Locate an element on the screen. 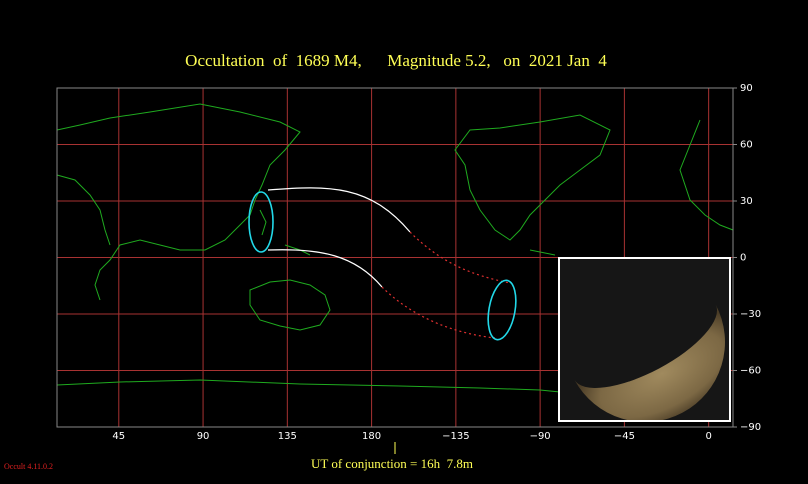  x-tick-label: 45 is located at coordinates (118, 436).